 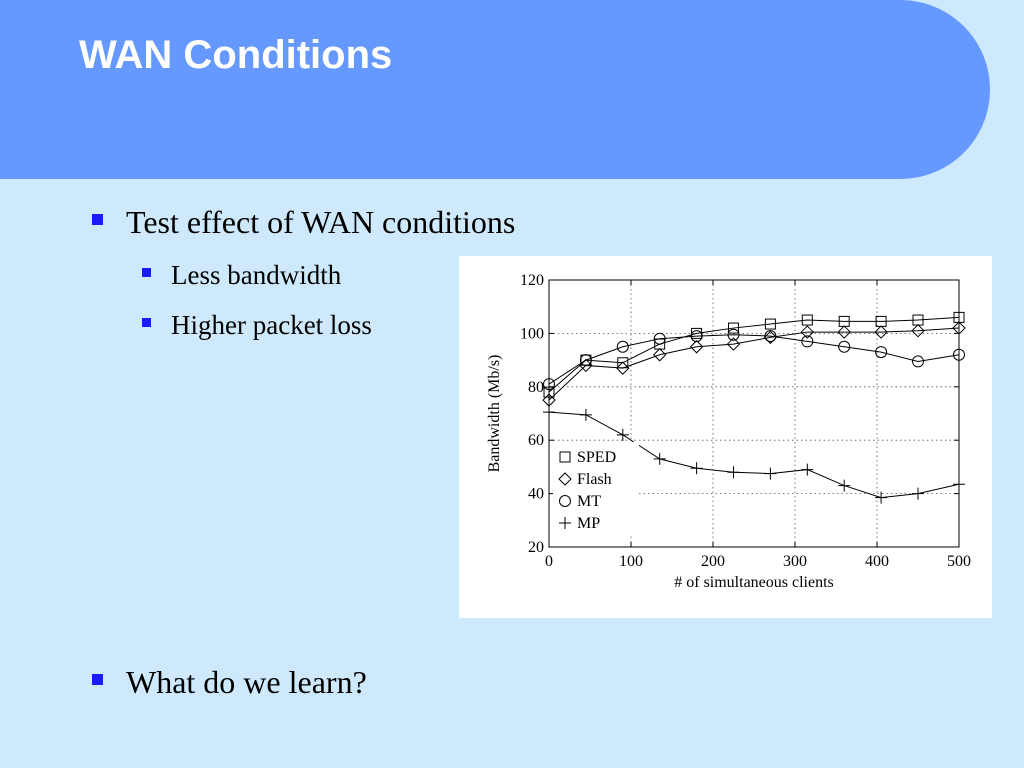 I want to click on legend-marker-flash, so click(x=565, y=479).